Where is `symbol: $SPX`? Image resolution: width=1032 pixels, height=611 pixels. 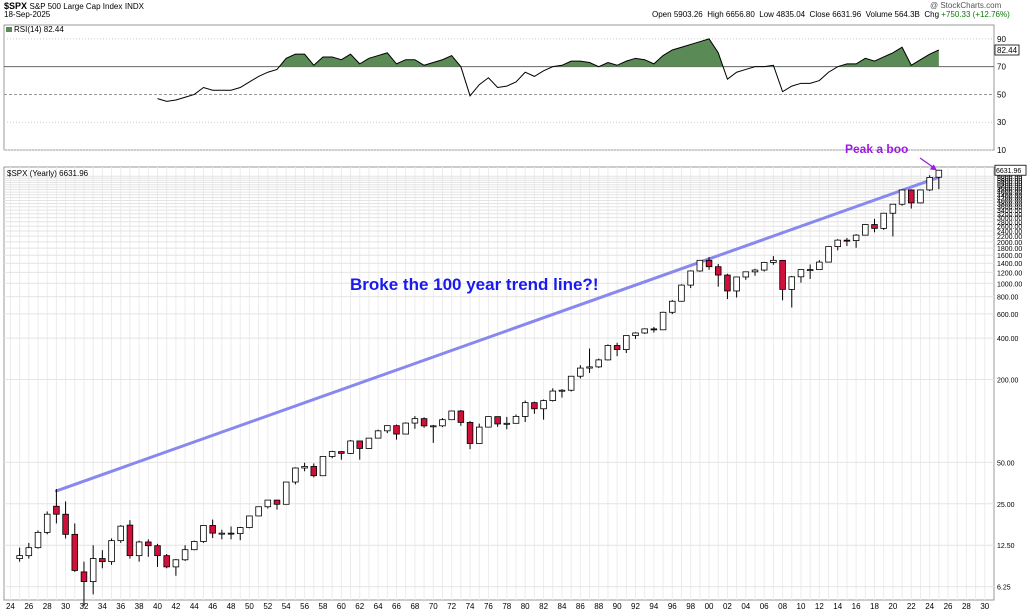 symbol: $SPX is located at coordinates (16, 6).